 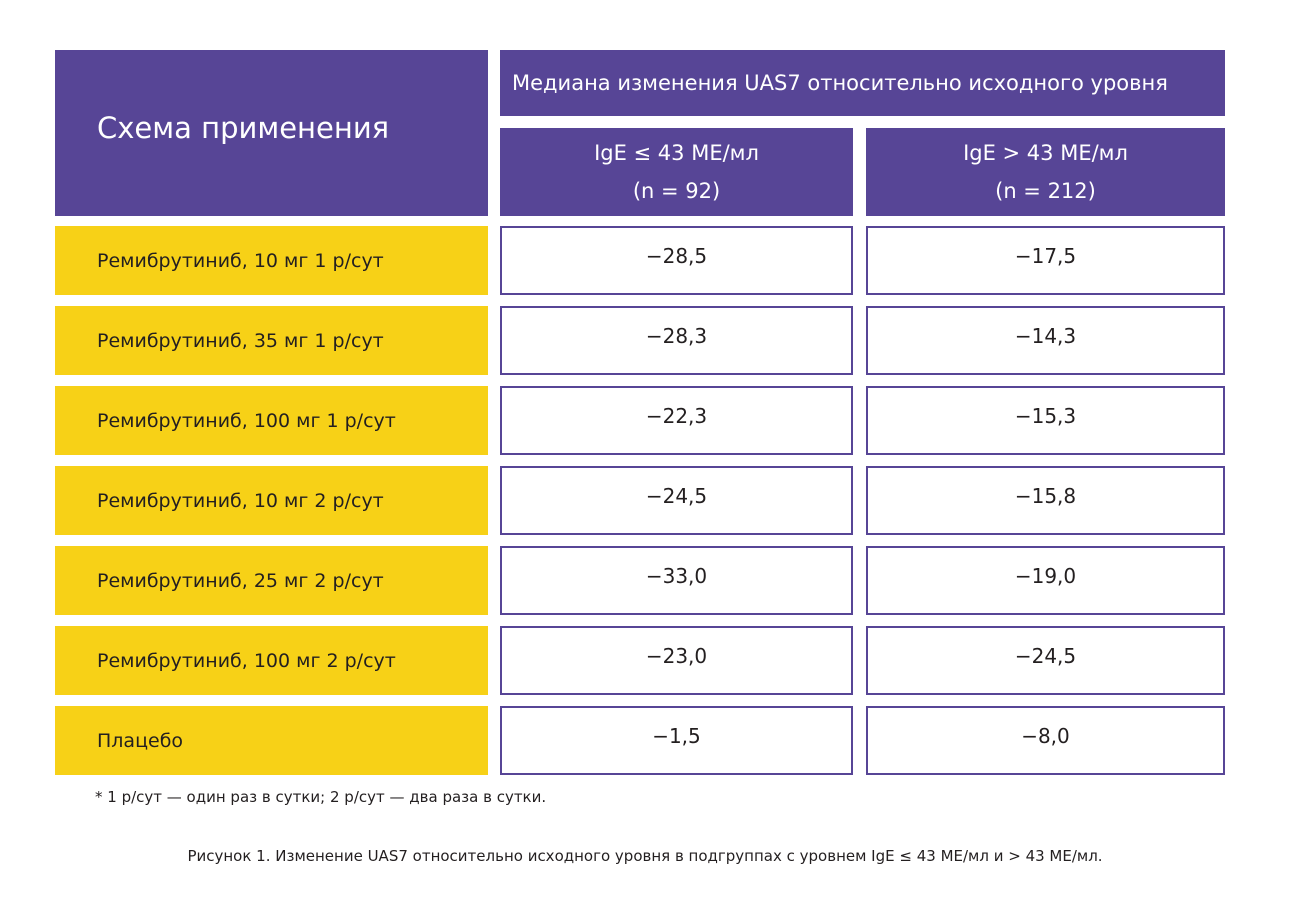 I want to click on high-ige-value-cell: −15,8, so click(x=1045, y=500).